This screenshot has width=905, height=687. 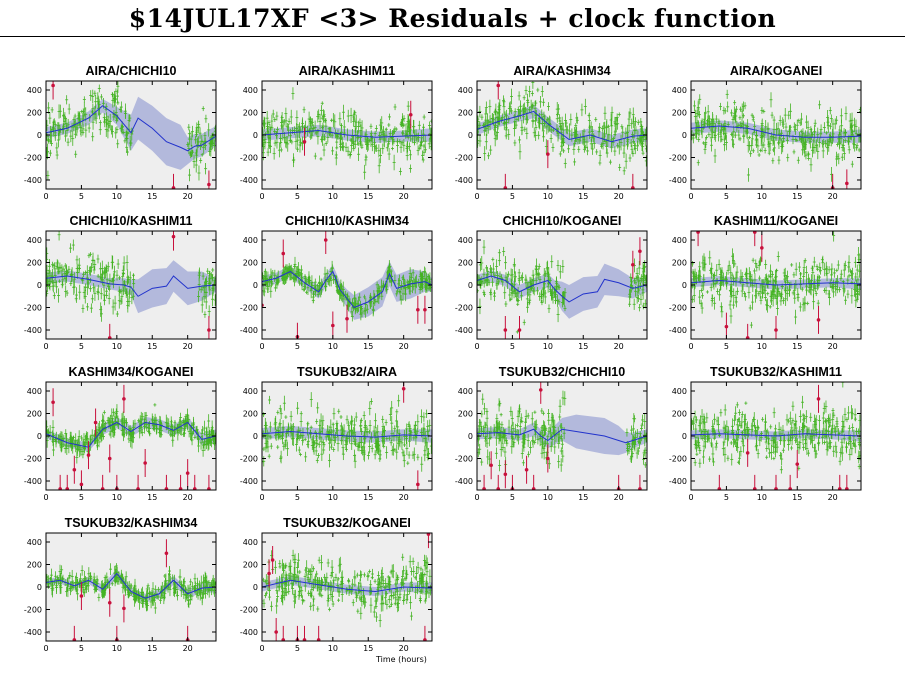 I want to click on x-tick-label: 5, so click(x=512, y=196).